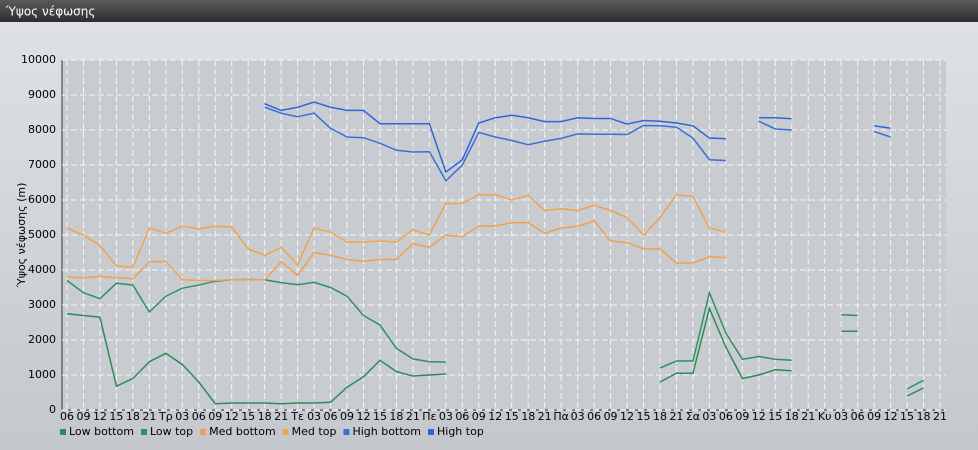 Image resolution: width=978 pixels, height=450 pixels. Describe the element at coordinates (21, 236) in the screenshot. I see `y-axis-label: Ύψος νέφωσης (m)` at that location.